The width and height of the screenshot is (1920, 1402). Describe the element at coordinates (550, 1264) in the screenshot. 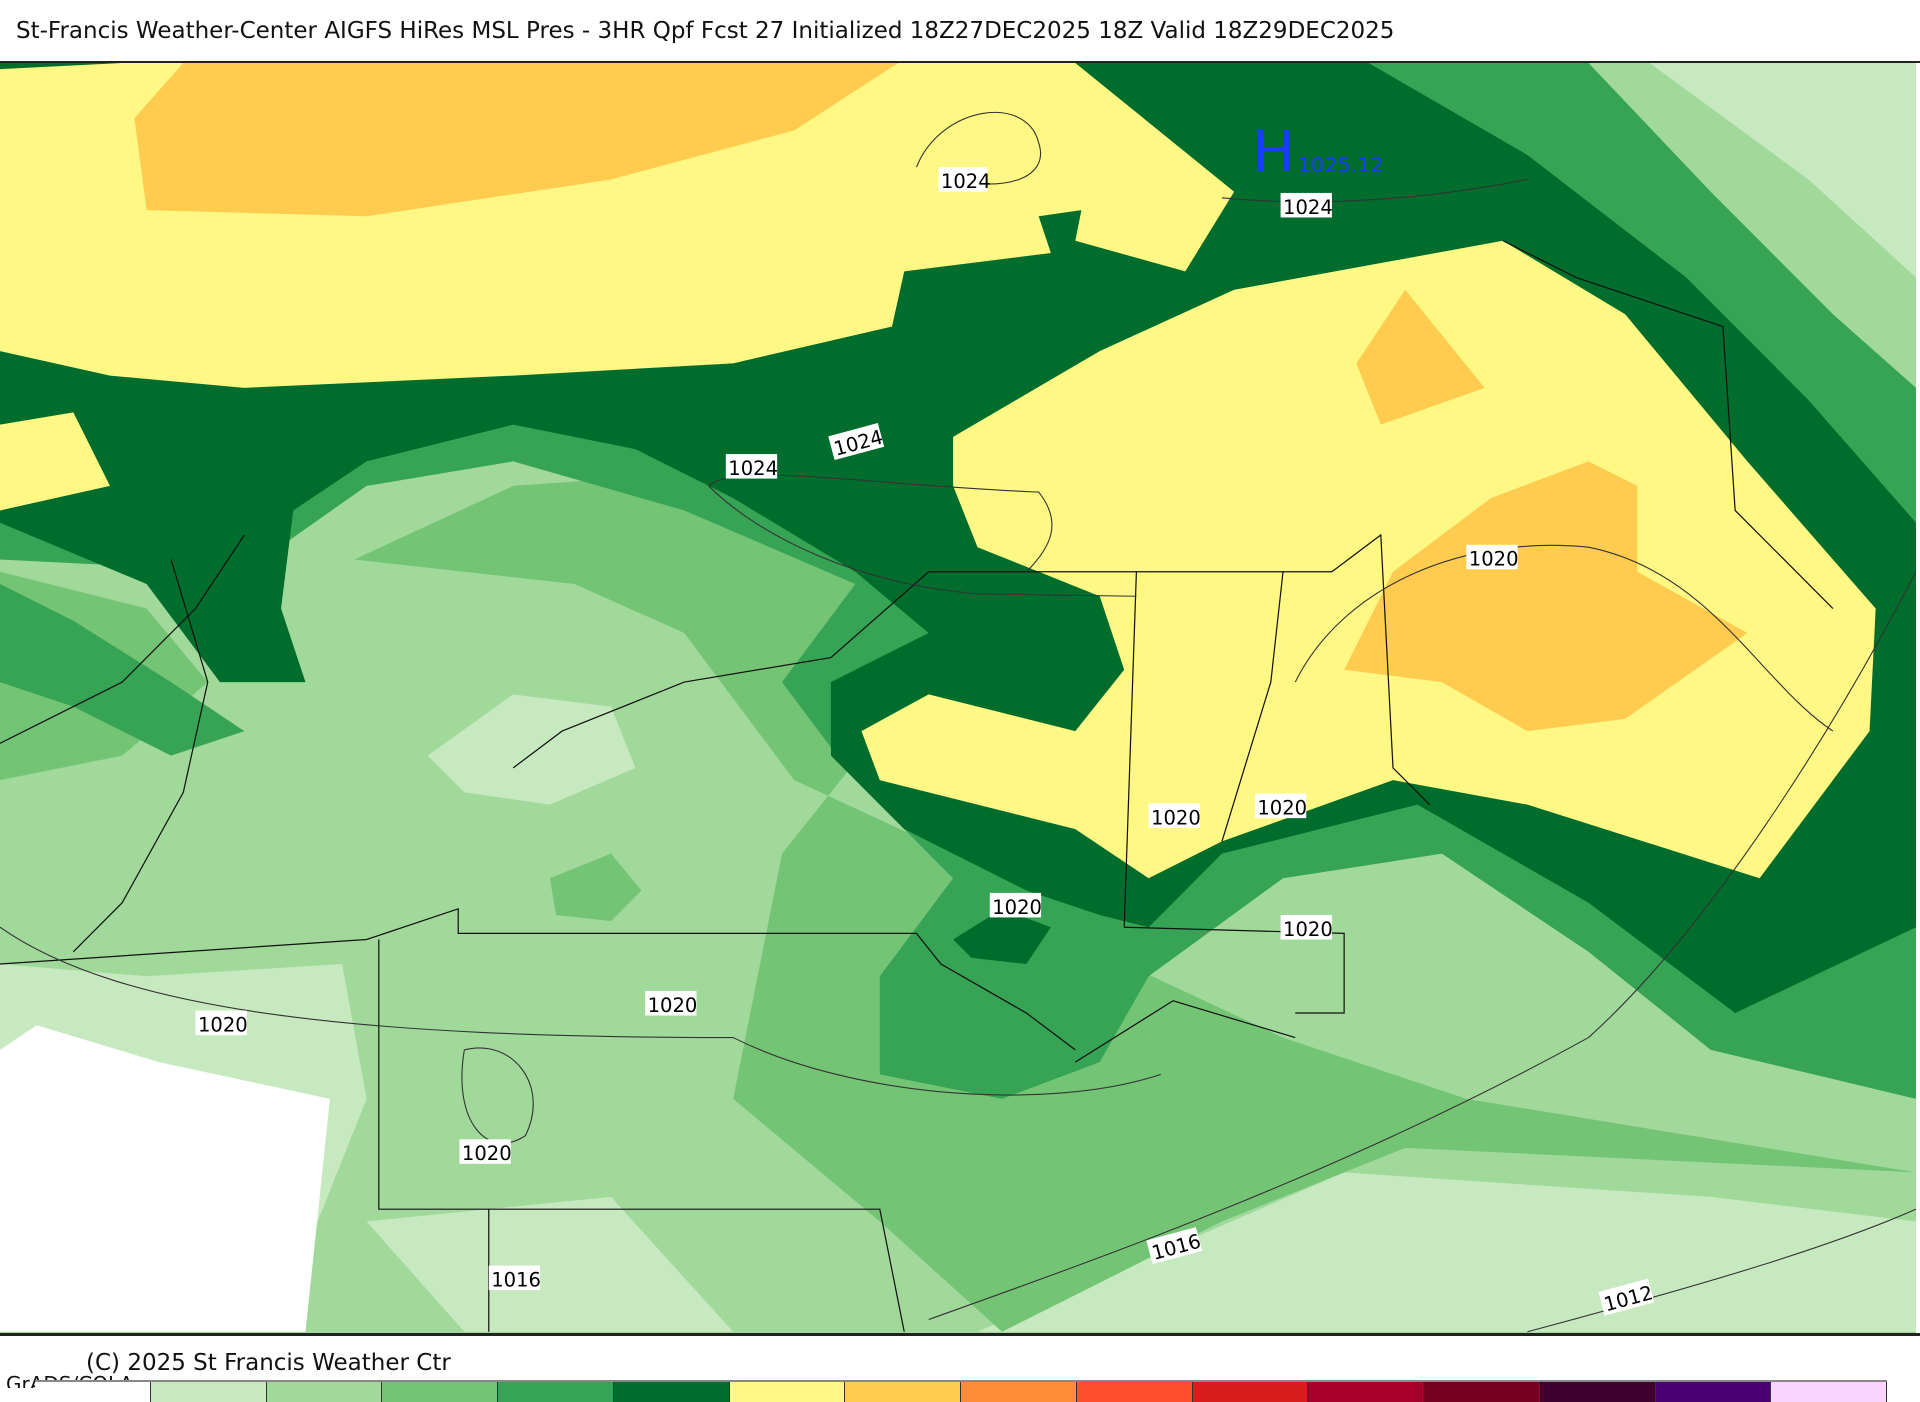

I see `qpf-light-s` at that location.